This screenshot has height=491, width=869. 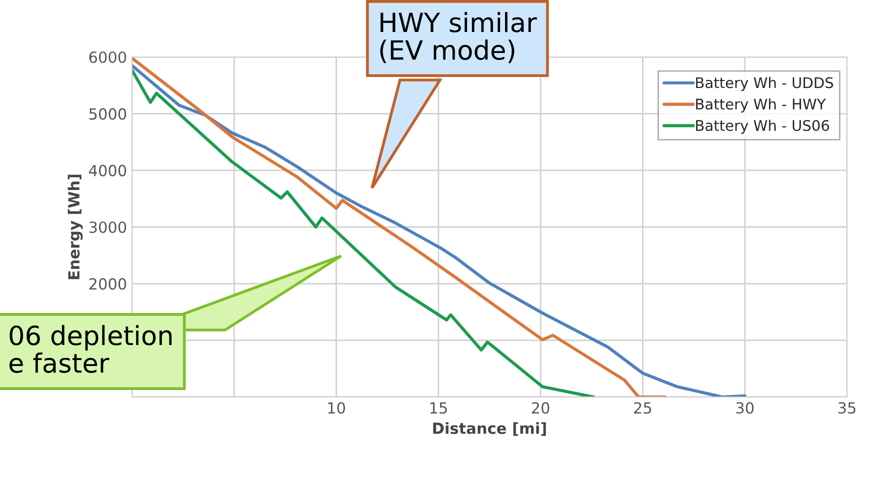 I want to click on y-tick-label: 6000, so click(x=107, y=57).